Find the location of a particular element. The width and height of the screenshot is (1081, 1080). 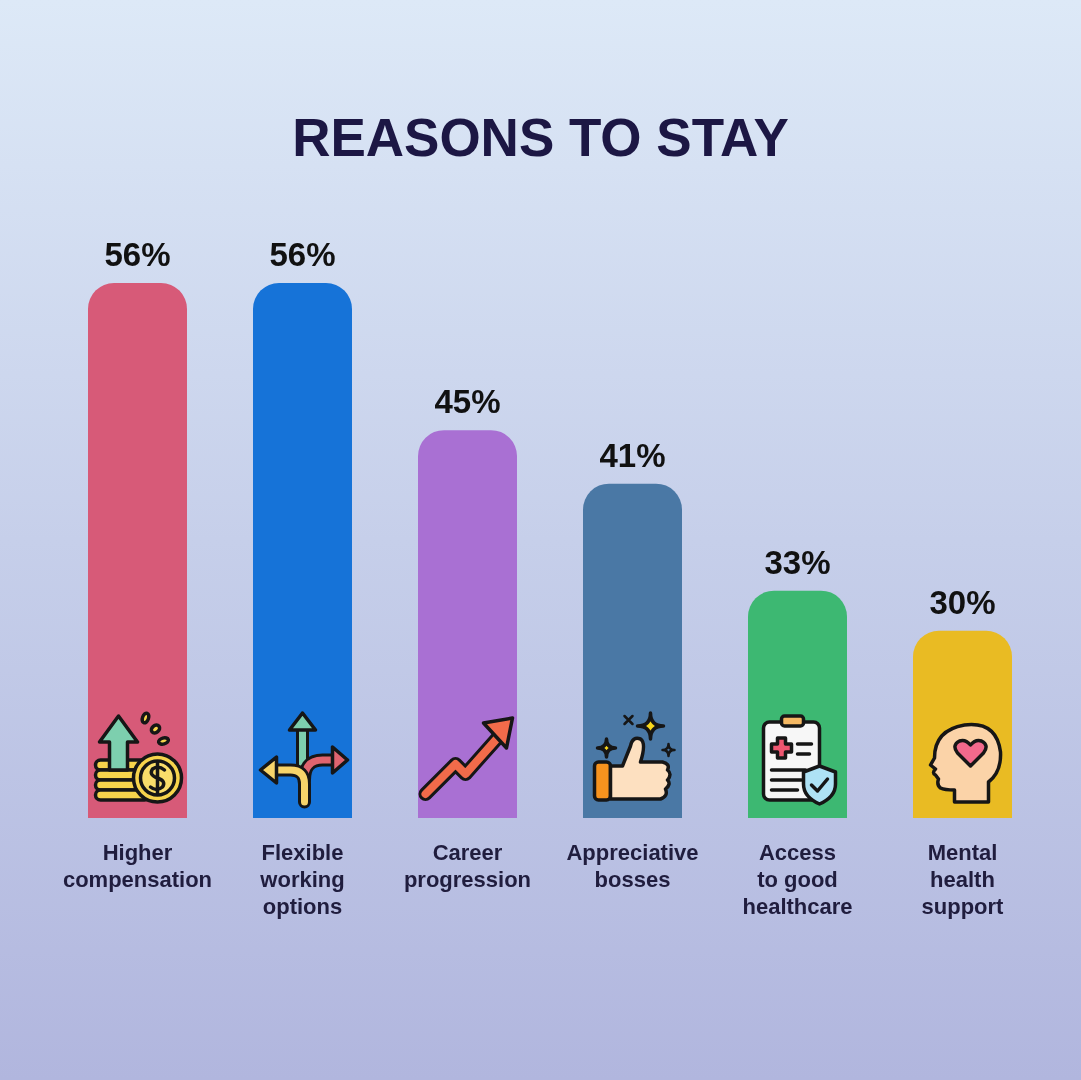

data-label: 45% is located at coordinates (467, 402).